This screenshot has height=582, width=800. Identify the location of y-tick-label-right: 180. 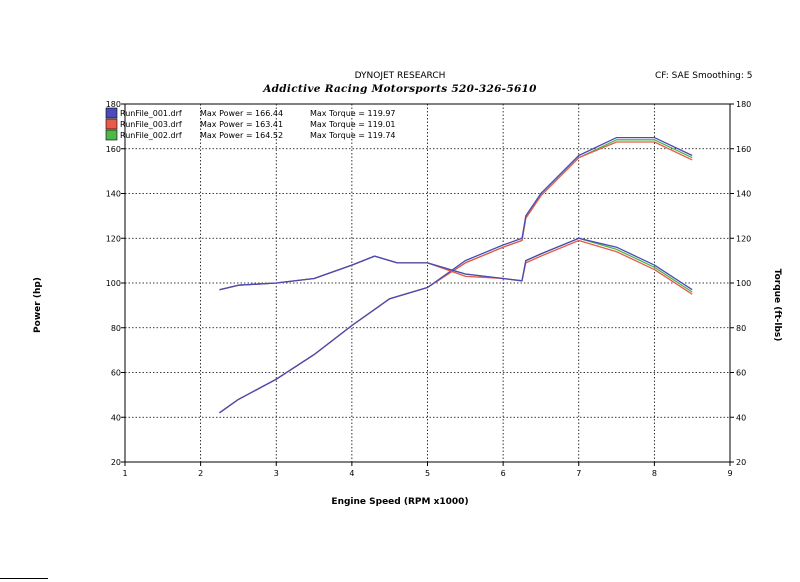
(743, 104).